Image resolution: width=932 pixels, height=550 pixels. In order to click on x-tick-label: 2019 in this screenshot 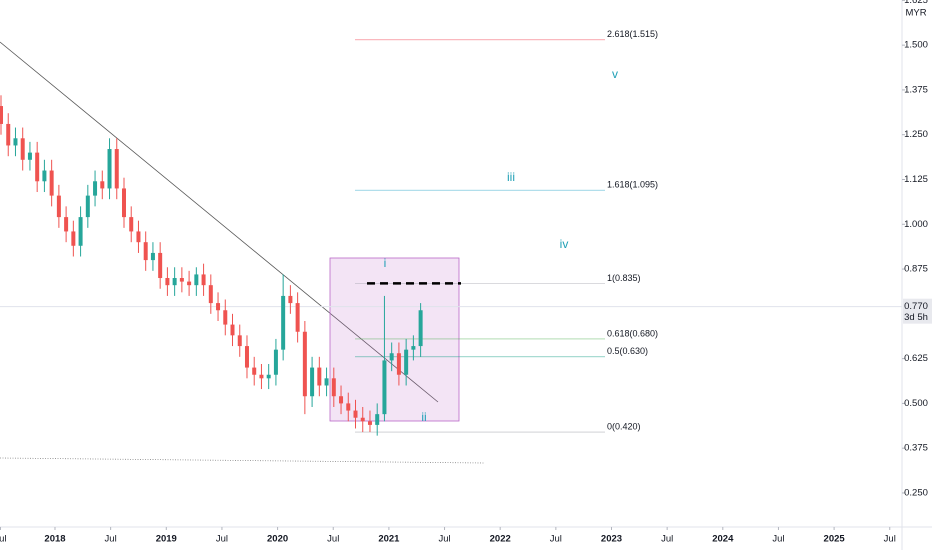, I will do `click(166, 539)`.